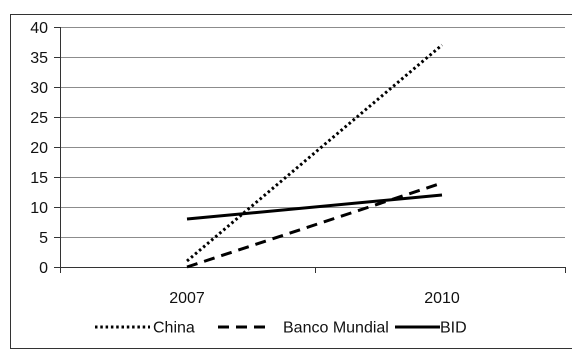  I want to click on series-line-banco-mundial, so click(314, 225).